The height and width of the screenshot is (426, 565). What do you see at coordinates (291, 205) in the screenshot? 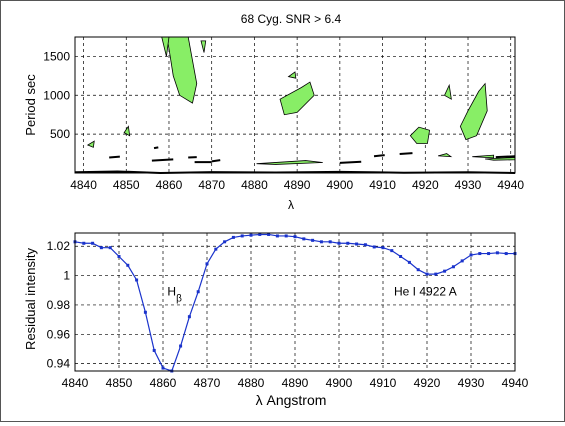
I see `top-x-axis-label: λ` at bounding box center [291, 205].